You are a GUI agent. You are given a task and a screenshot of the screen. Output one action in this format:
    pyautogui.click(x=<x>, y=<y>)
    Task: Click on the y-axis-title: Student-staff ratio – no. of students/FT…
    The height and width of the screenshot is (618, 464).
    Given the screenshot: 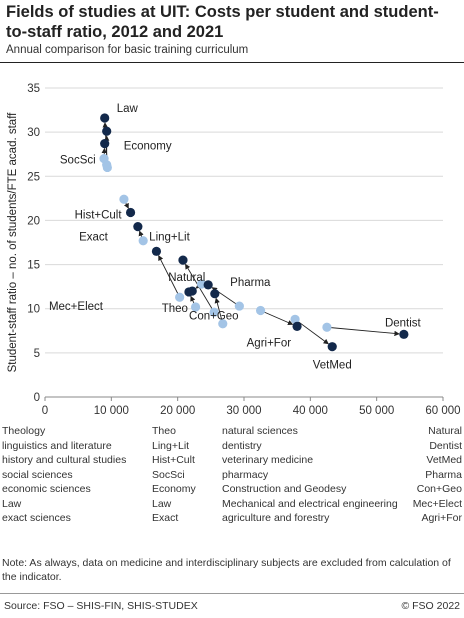 What is the action you would take?
    pyautogui.click(x=13, y=242)
    